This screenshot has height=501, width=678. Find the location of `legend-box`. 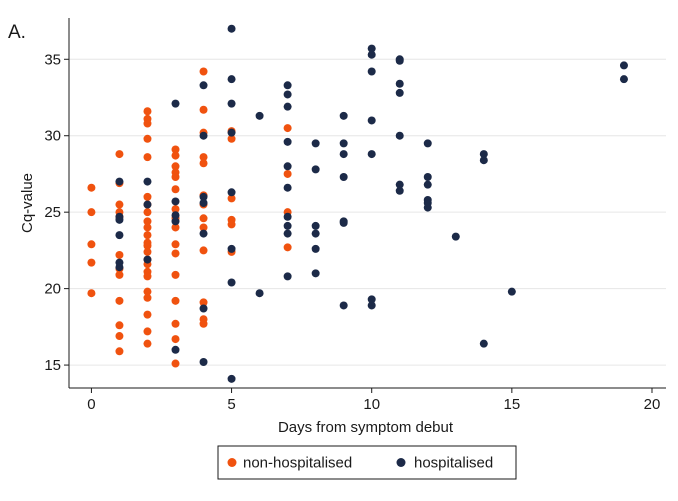

legend-box is located at coordinates (367, 462).